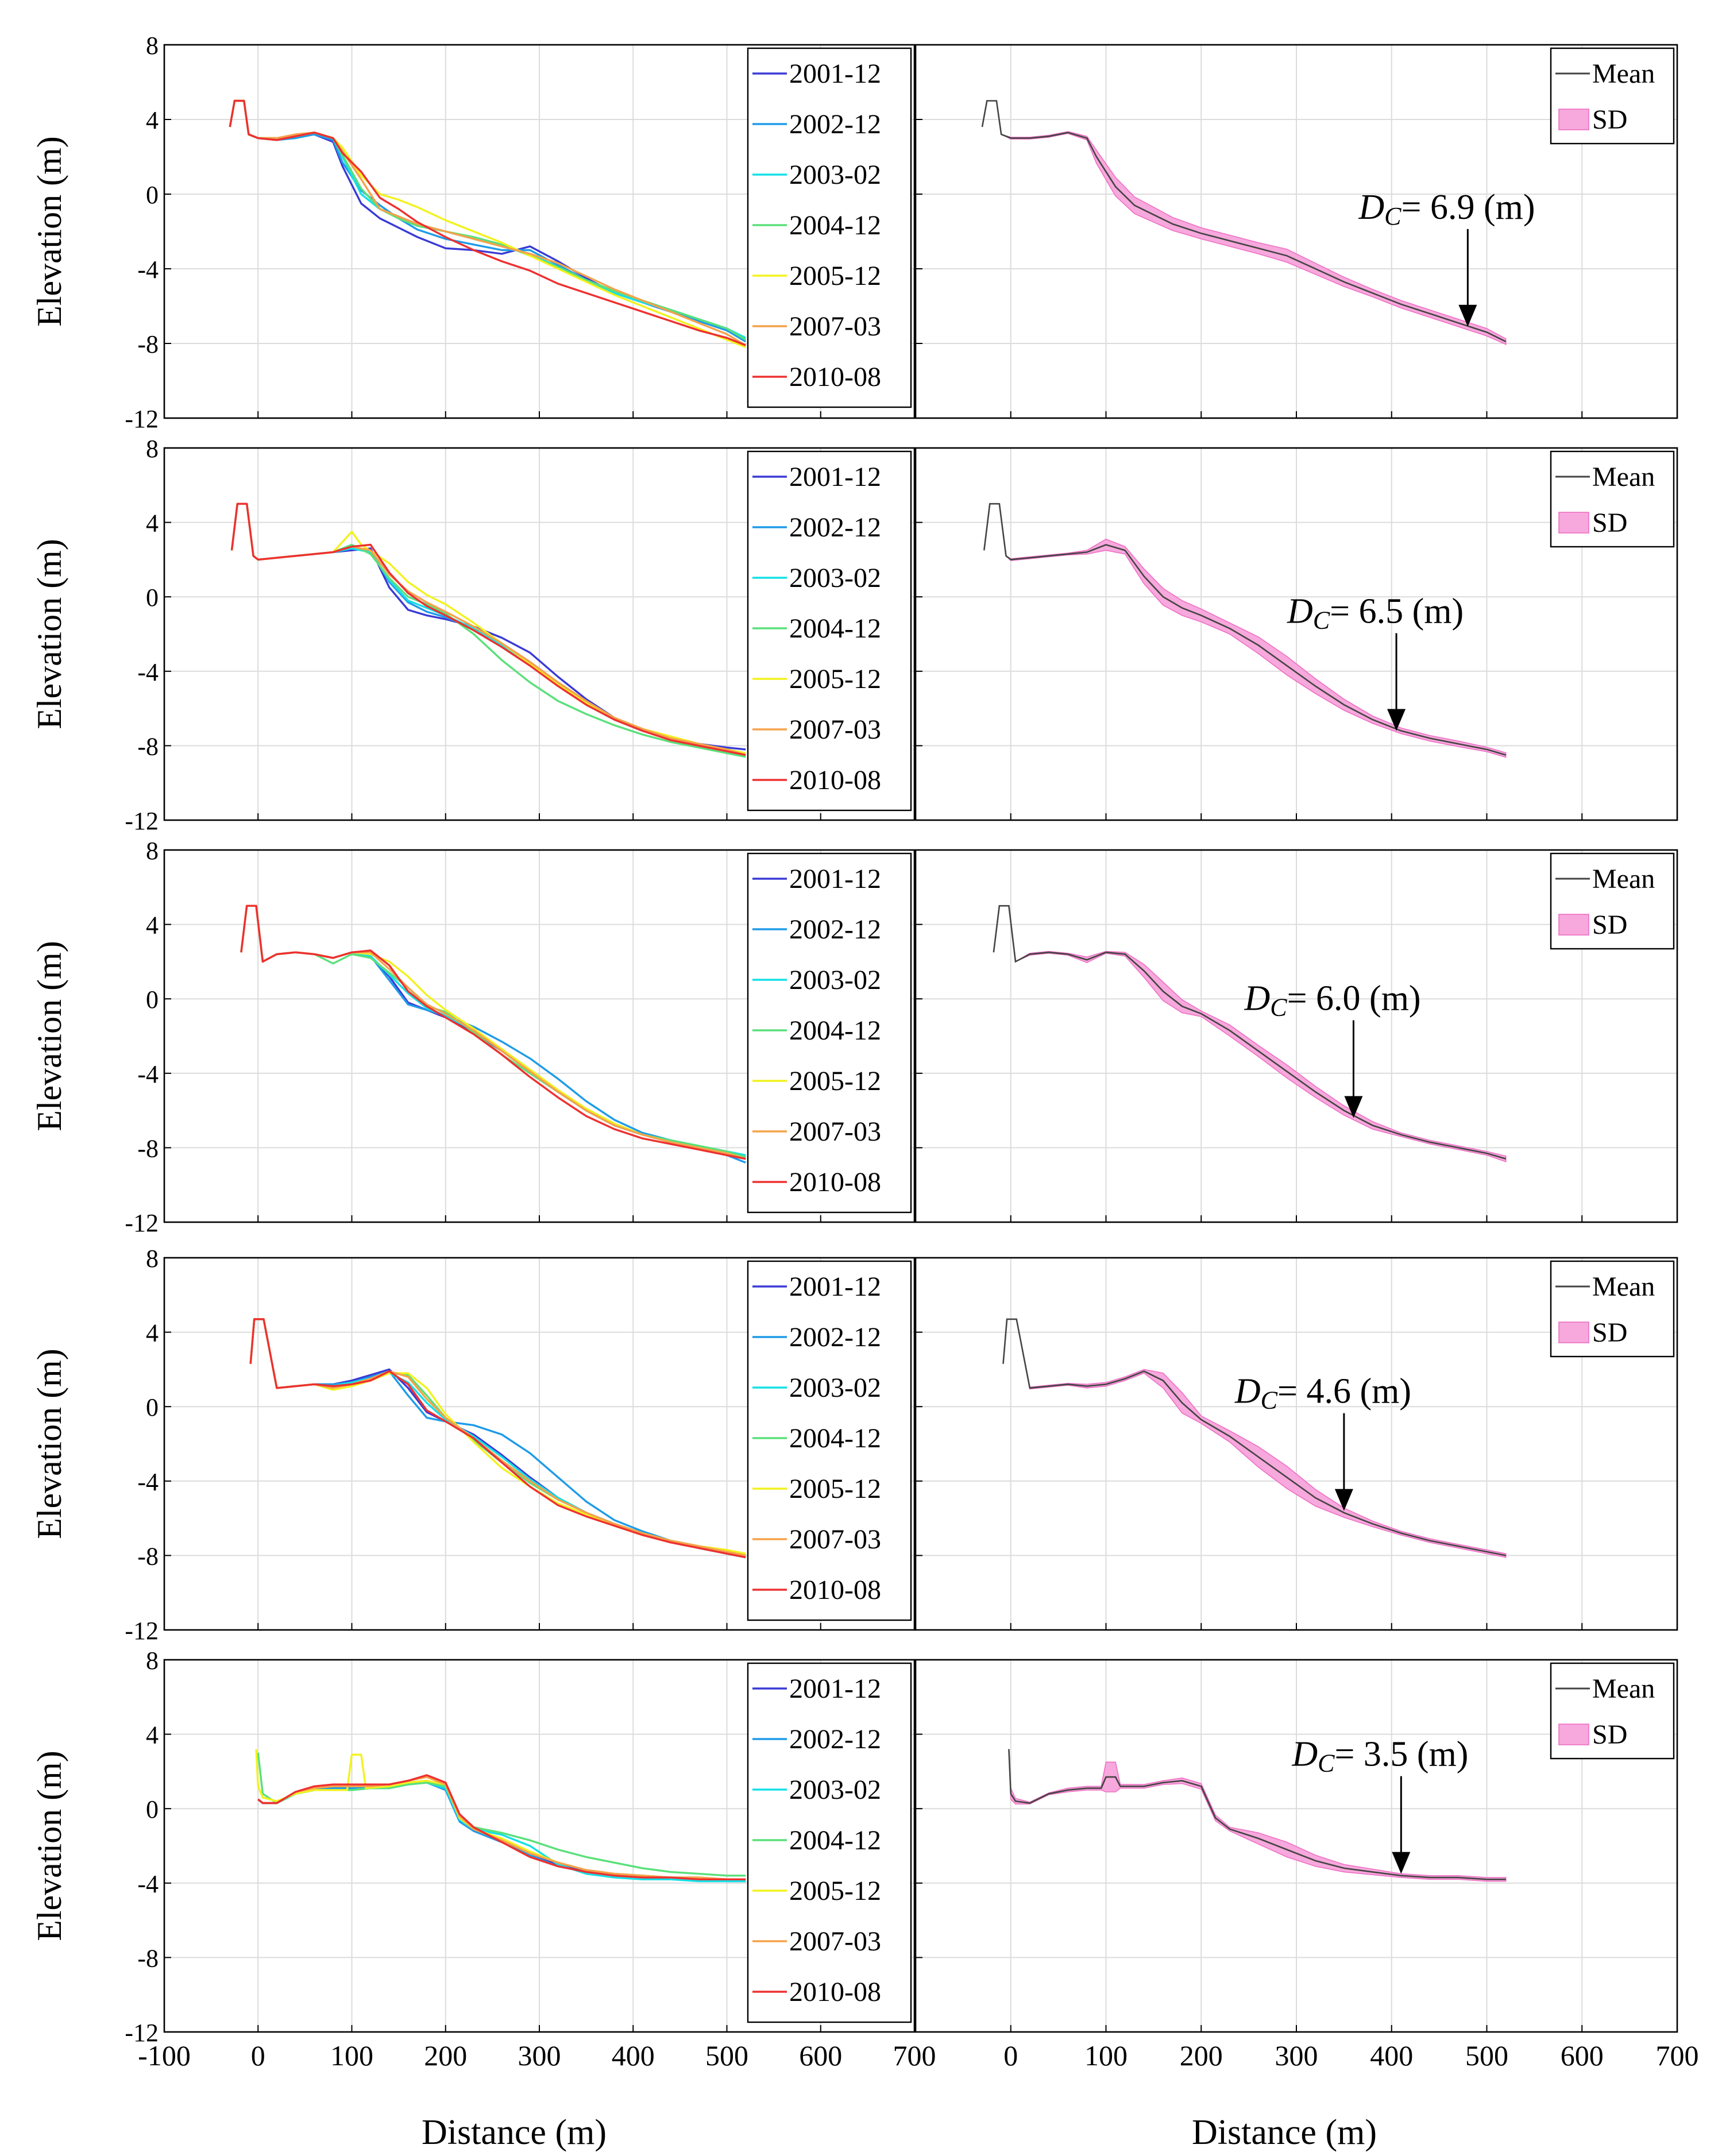 This screenshot has width=1722, height=2156. Describe the element at coordinates (1201, 2055) in the screenshot. I see `x-tick-label: 200` at that location.